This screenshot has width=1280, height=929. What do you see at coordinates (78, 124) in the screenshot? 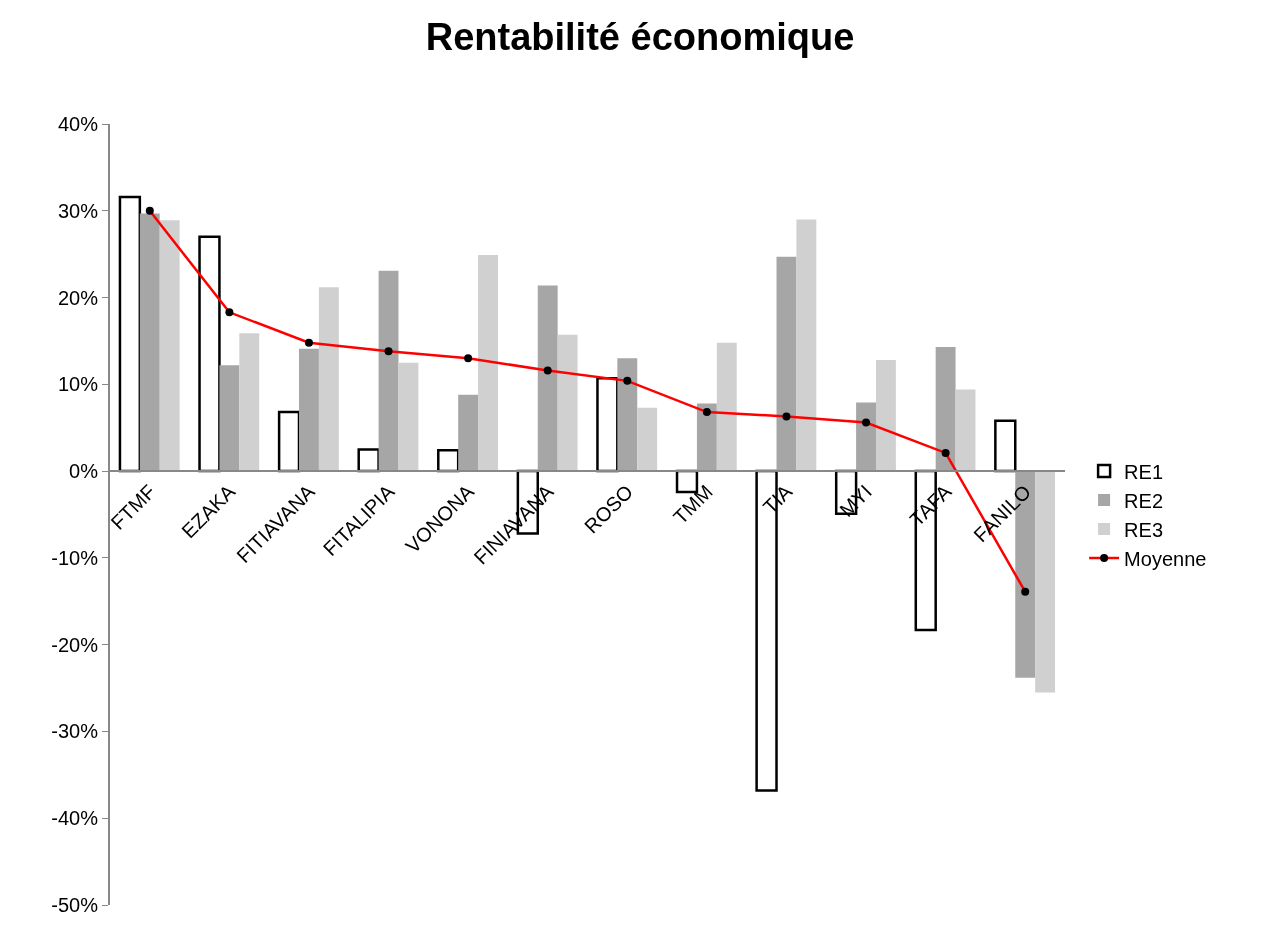
I see `y-tick-label: 40%` at bounding box center [78, 124].